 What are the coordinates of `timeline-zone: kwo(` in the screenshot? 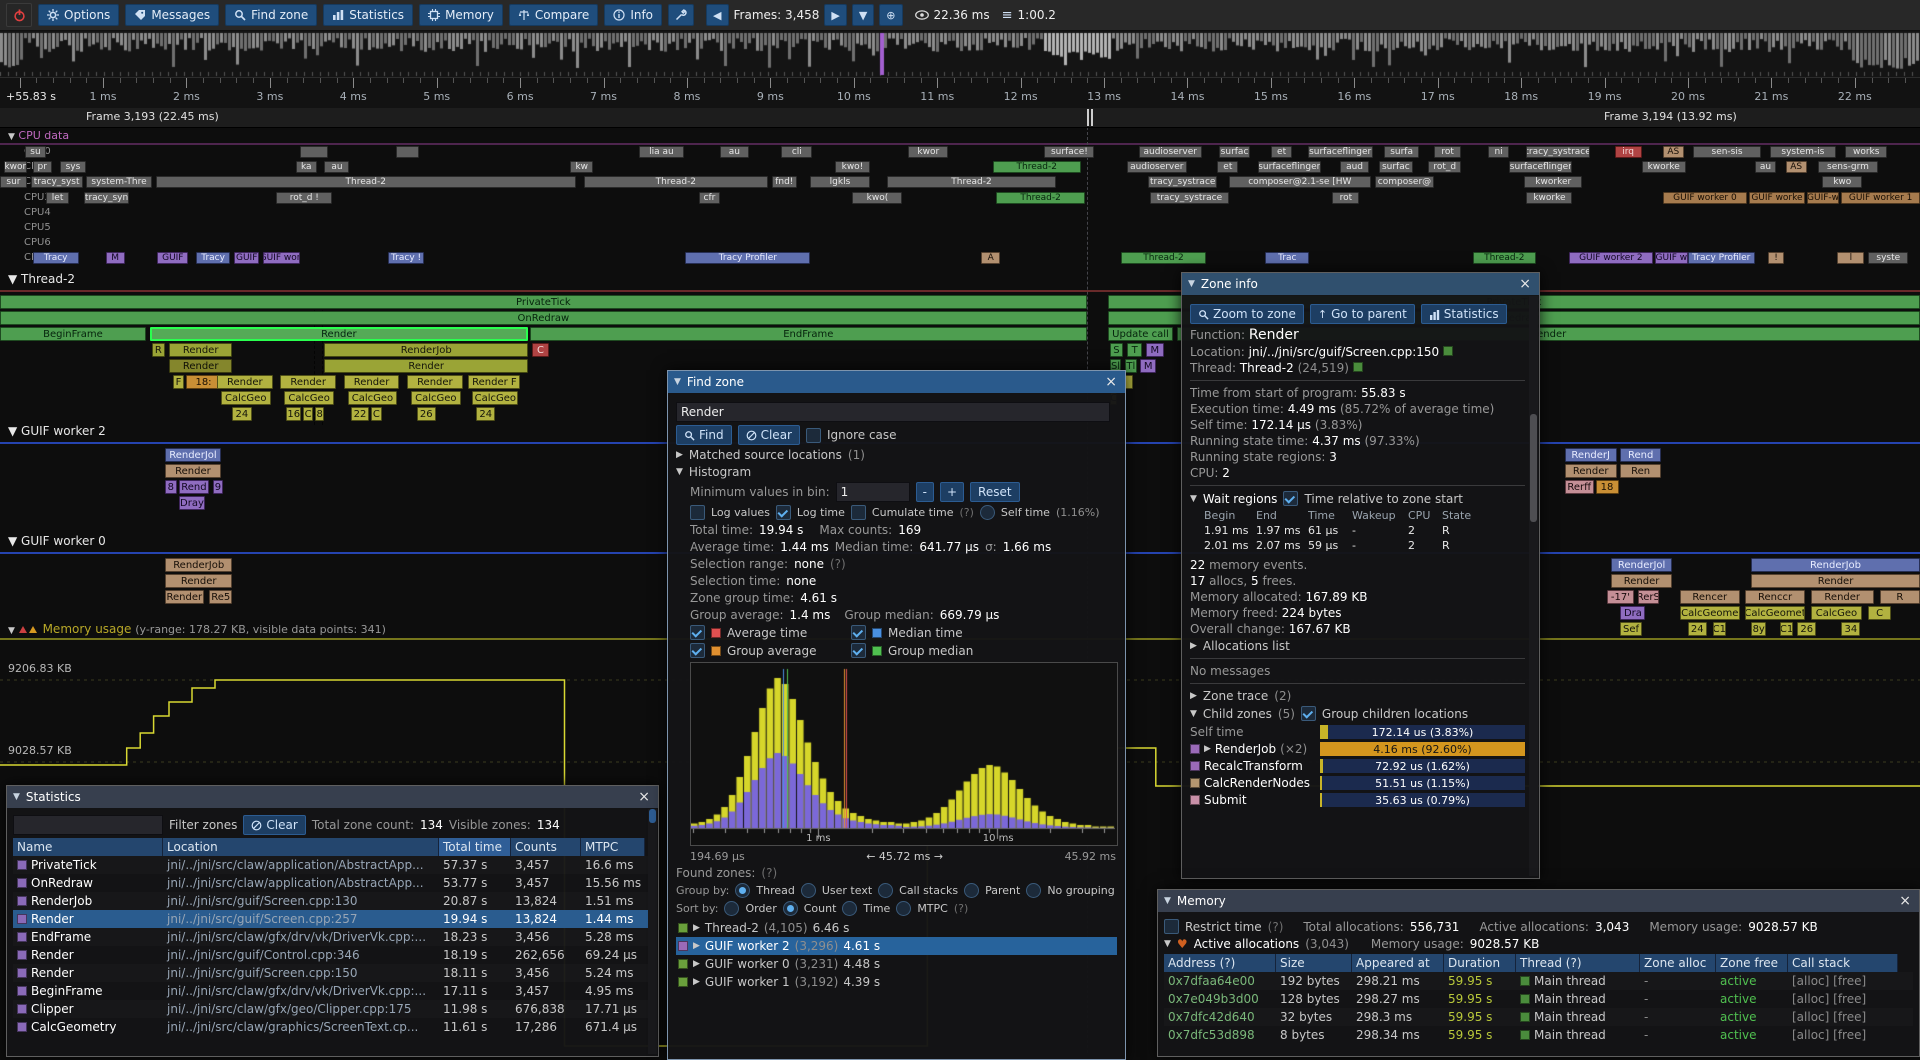 It's located at (877, 197).